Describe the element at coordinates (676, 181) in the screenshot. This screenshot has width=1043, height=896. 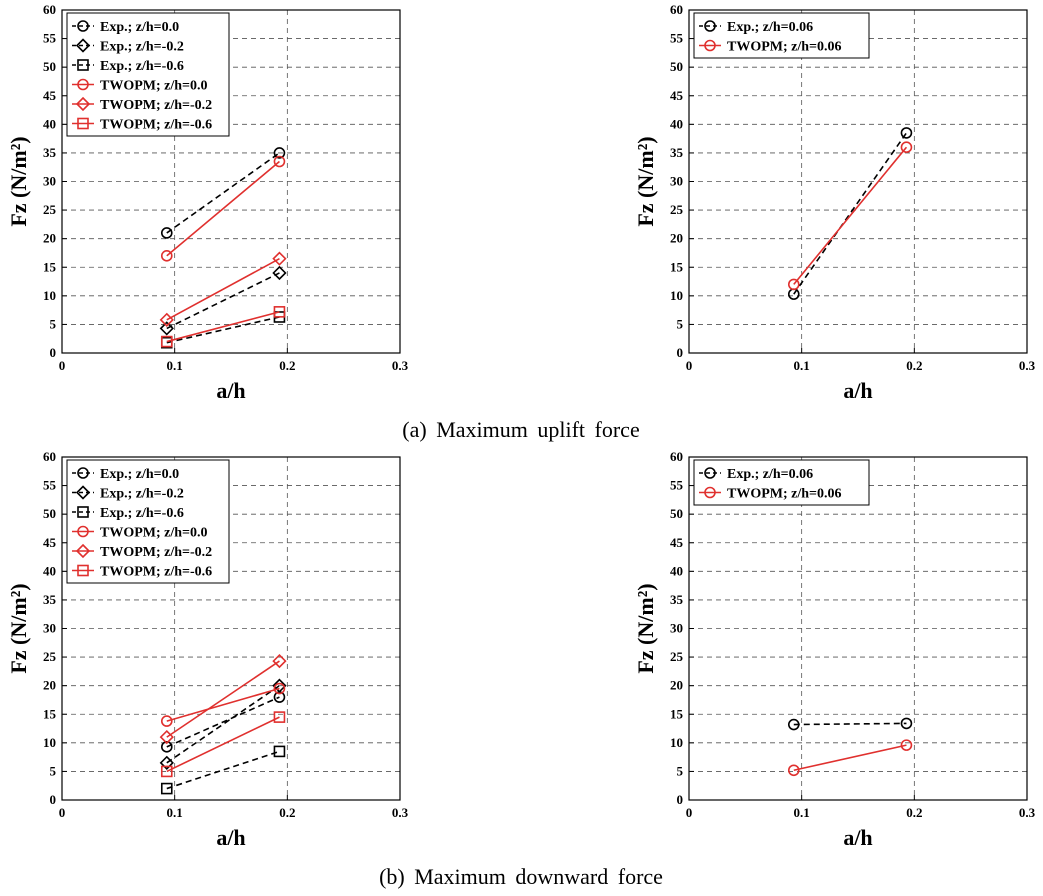
I see `y-tick-label: 30` at that location.